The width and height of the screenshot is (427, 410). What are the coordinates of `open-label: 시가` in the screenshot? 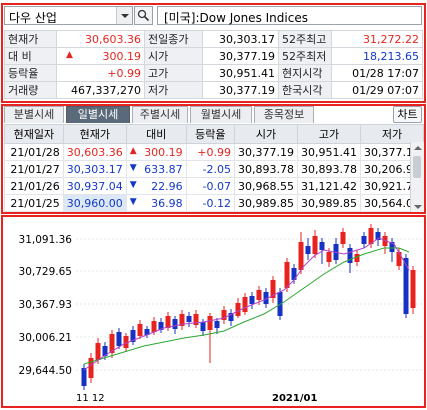 It's located at (173, 56).